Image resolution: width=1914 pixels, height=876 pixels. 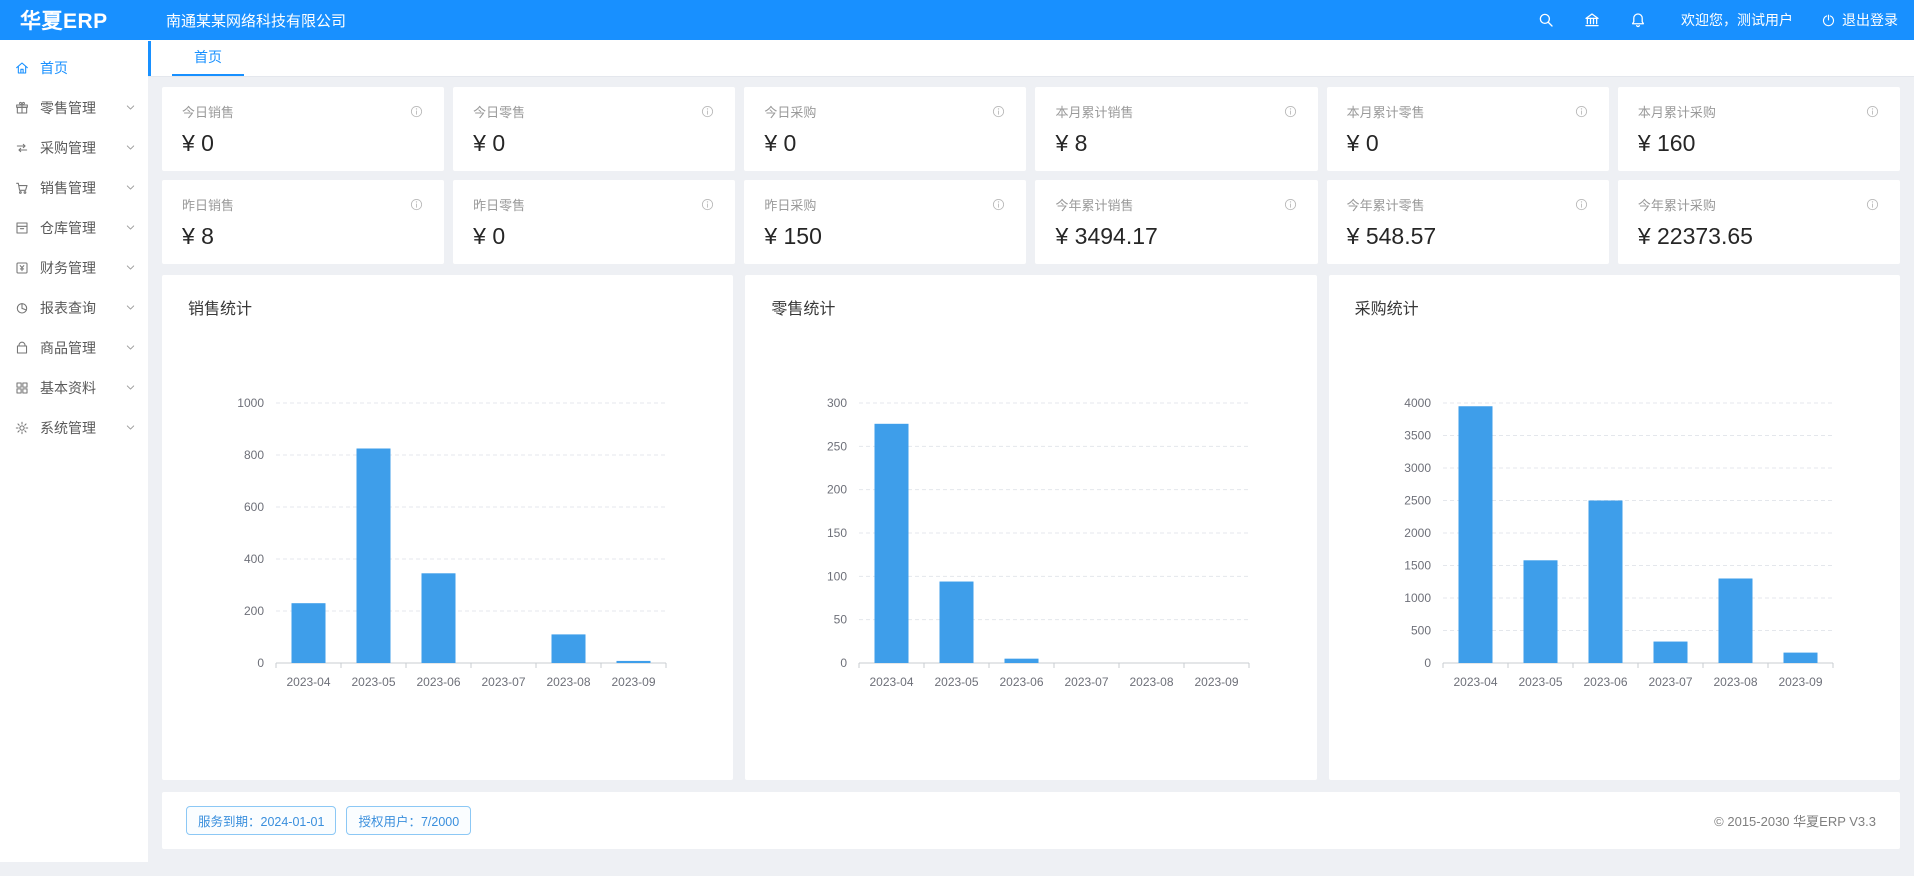 I want to click on logout-icon, so click(x=1828, y=20).